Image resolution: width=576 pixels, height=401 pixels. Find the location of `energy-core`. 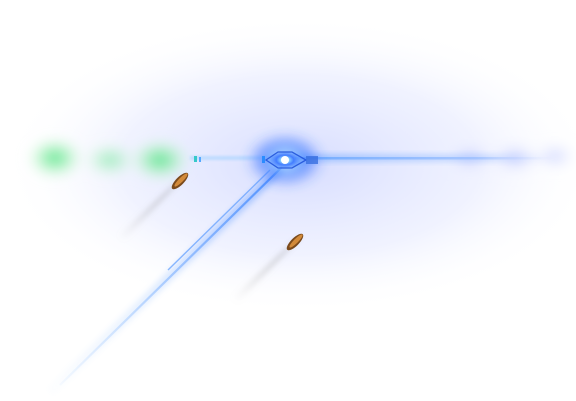

energy-core is located at coordinates (285, 160).